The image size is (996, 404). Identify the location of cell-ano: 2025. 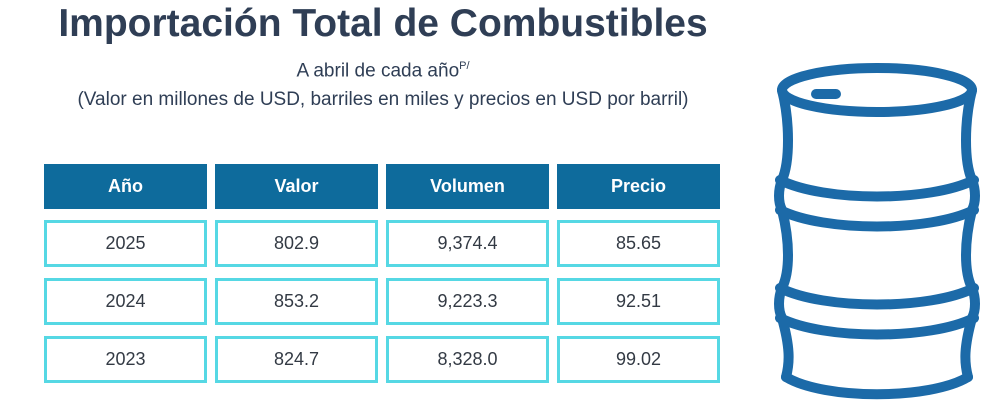
(125, 243).